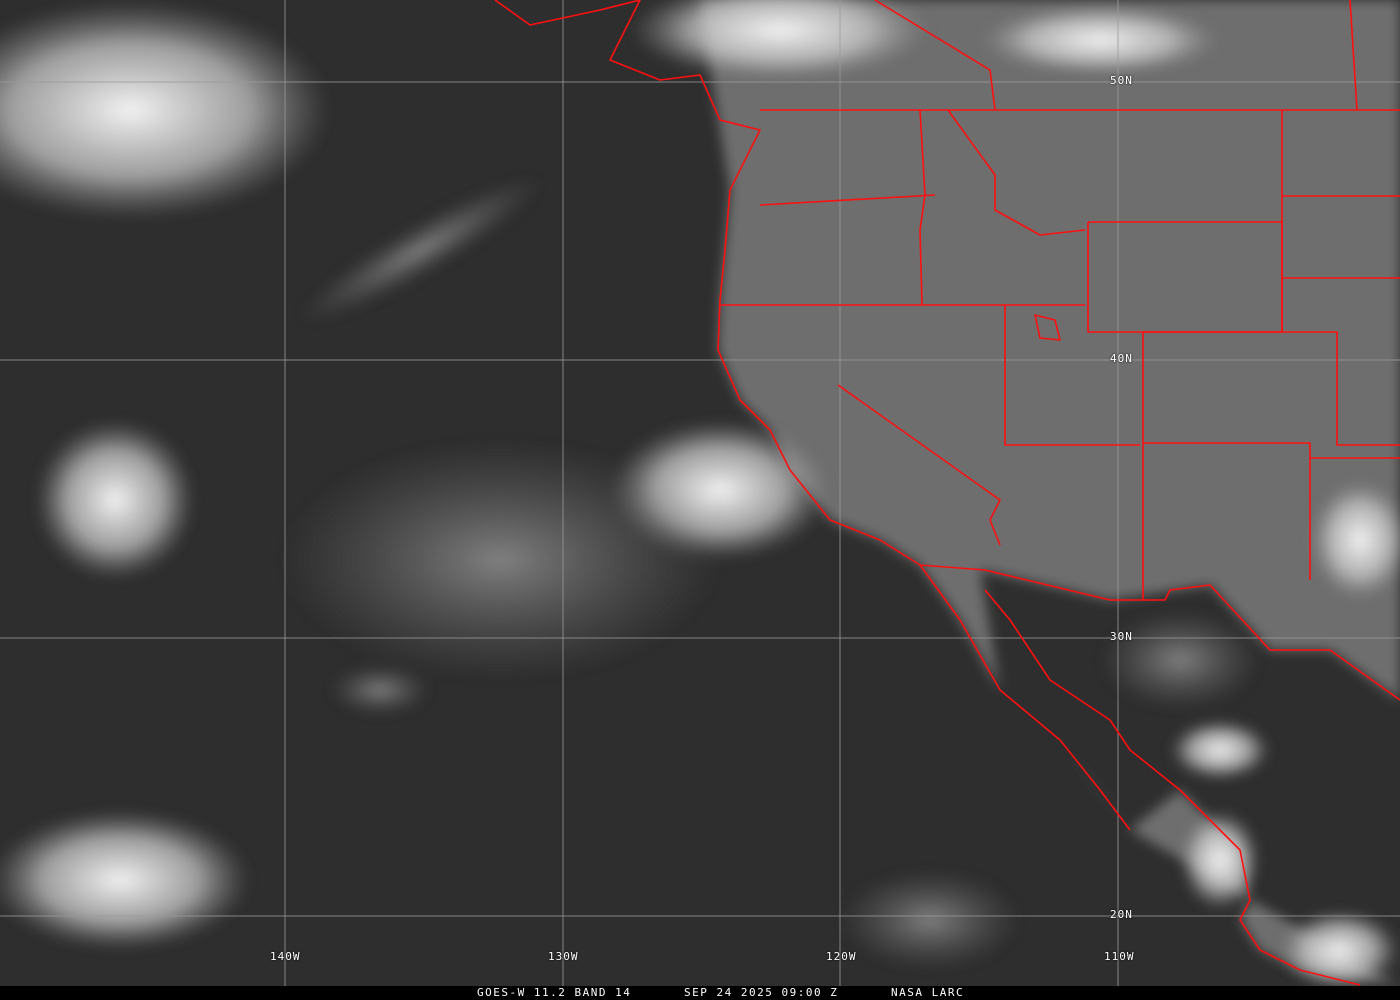 The width and height of the screenshot is (1400, 1000). Describe the element at coordinates (563, 956) in the screenshot. I see `lon-label-130w: 130W` at that location.